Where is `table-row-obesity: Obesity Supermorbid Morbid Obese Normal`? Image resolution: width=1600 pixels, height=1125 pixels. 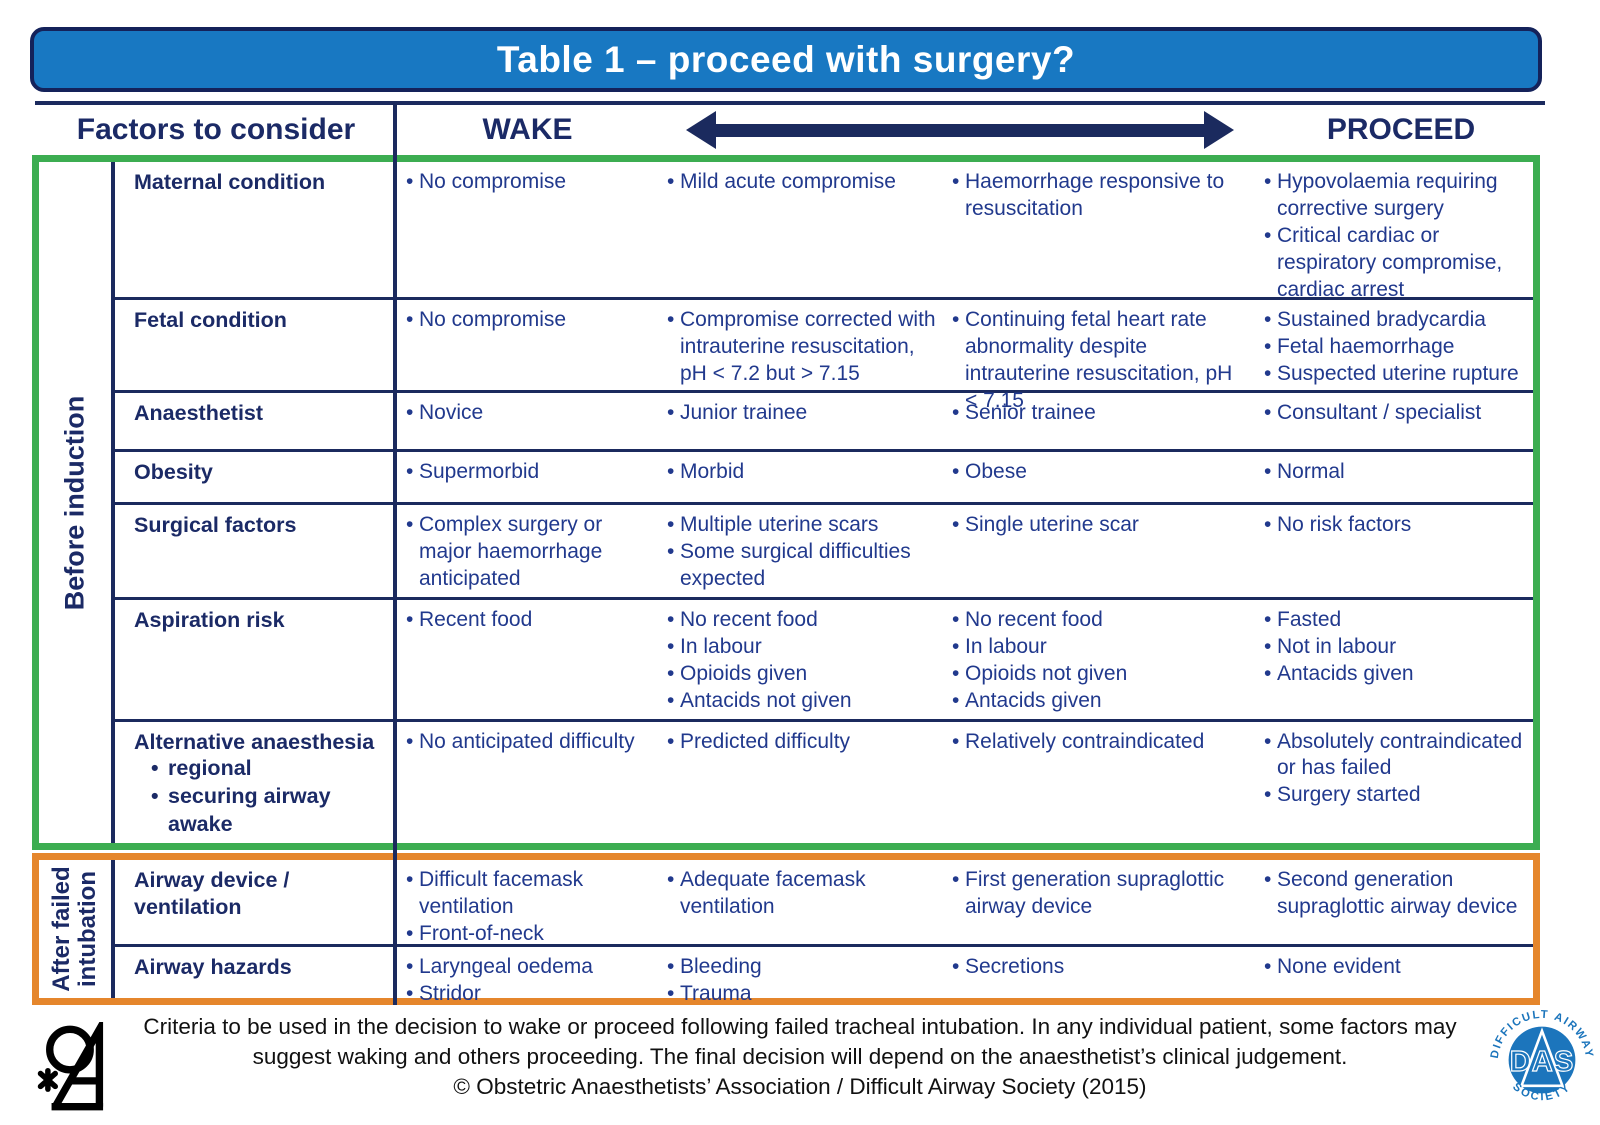 table-row-obesity: Obesity Supermorbid Morbid Obese Normal is located at coordinates (824, 475).